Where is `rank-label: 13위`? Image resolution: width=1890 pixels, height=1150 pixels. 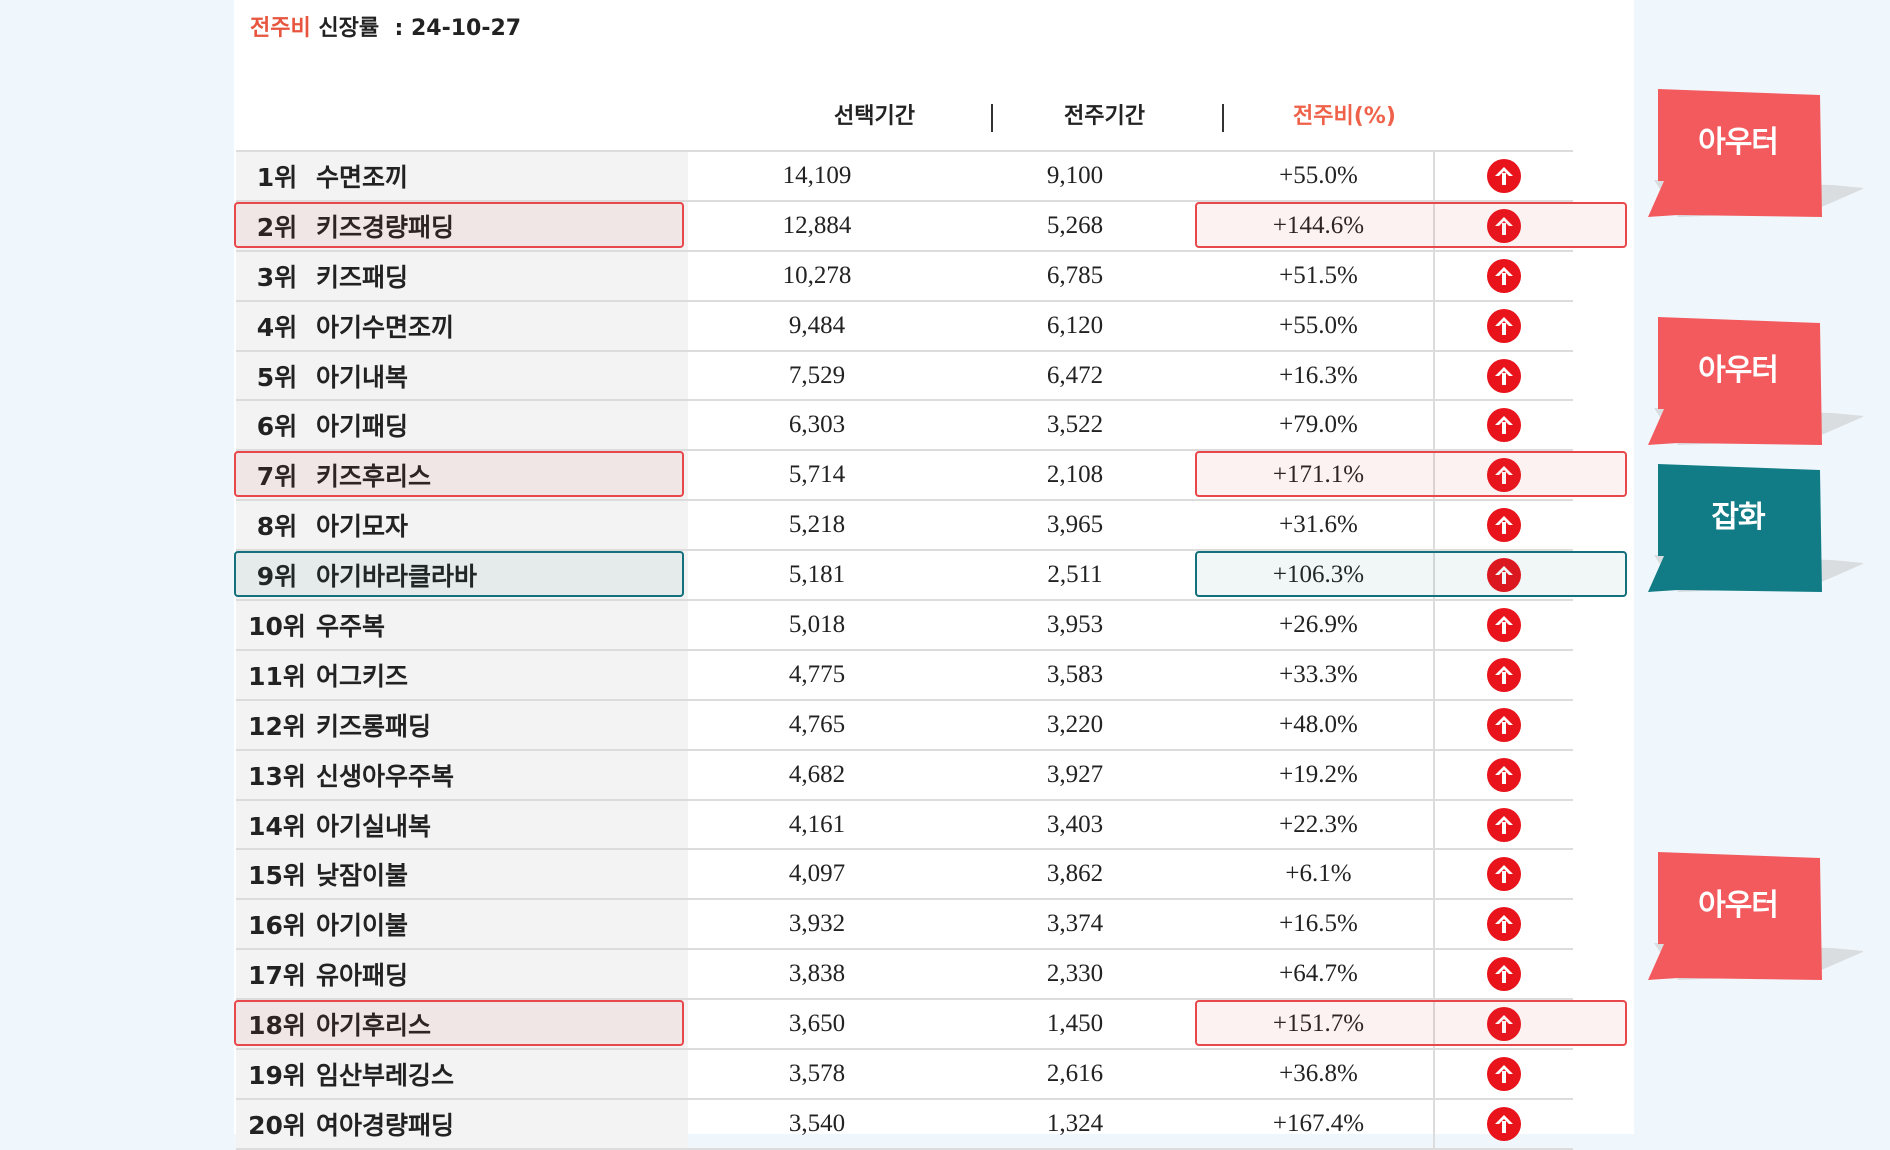 rank-label: 13위 is located at coordinates (277, 776).